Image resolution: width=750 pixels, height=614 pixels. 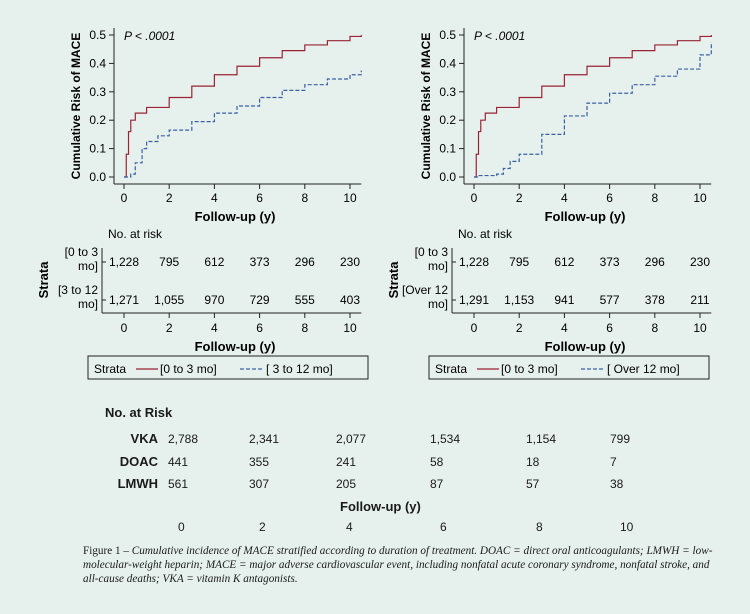 What do you see at coordinates (533, 462) in the screenshot?
I see `overall-risk-value: 18` at bounding box center [533, 462].